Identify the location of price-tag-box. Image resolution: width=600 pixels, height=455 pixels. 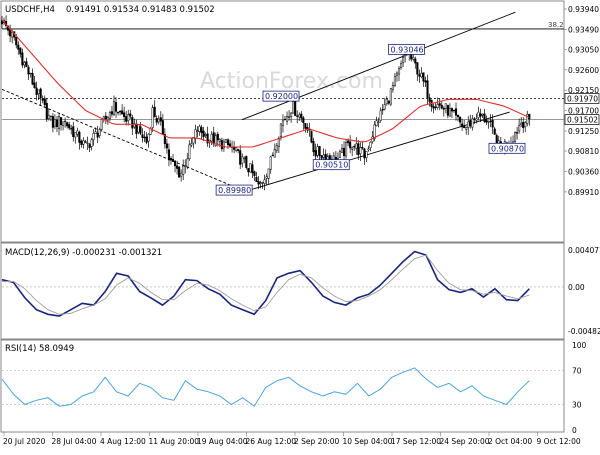
(582, 98).